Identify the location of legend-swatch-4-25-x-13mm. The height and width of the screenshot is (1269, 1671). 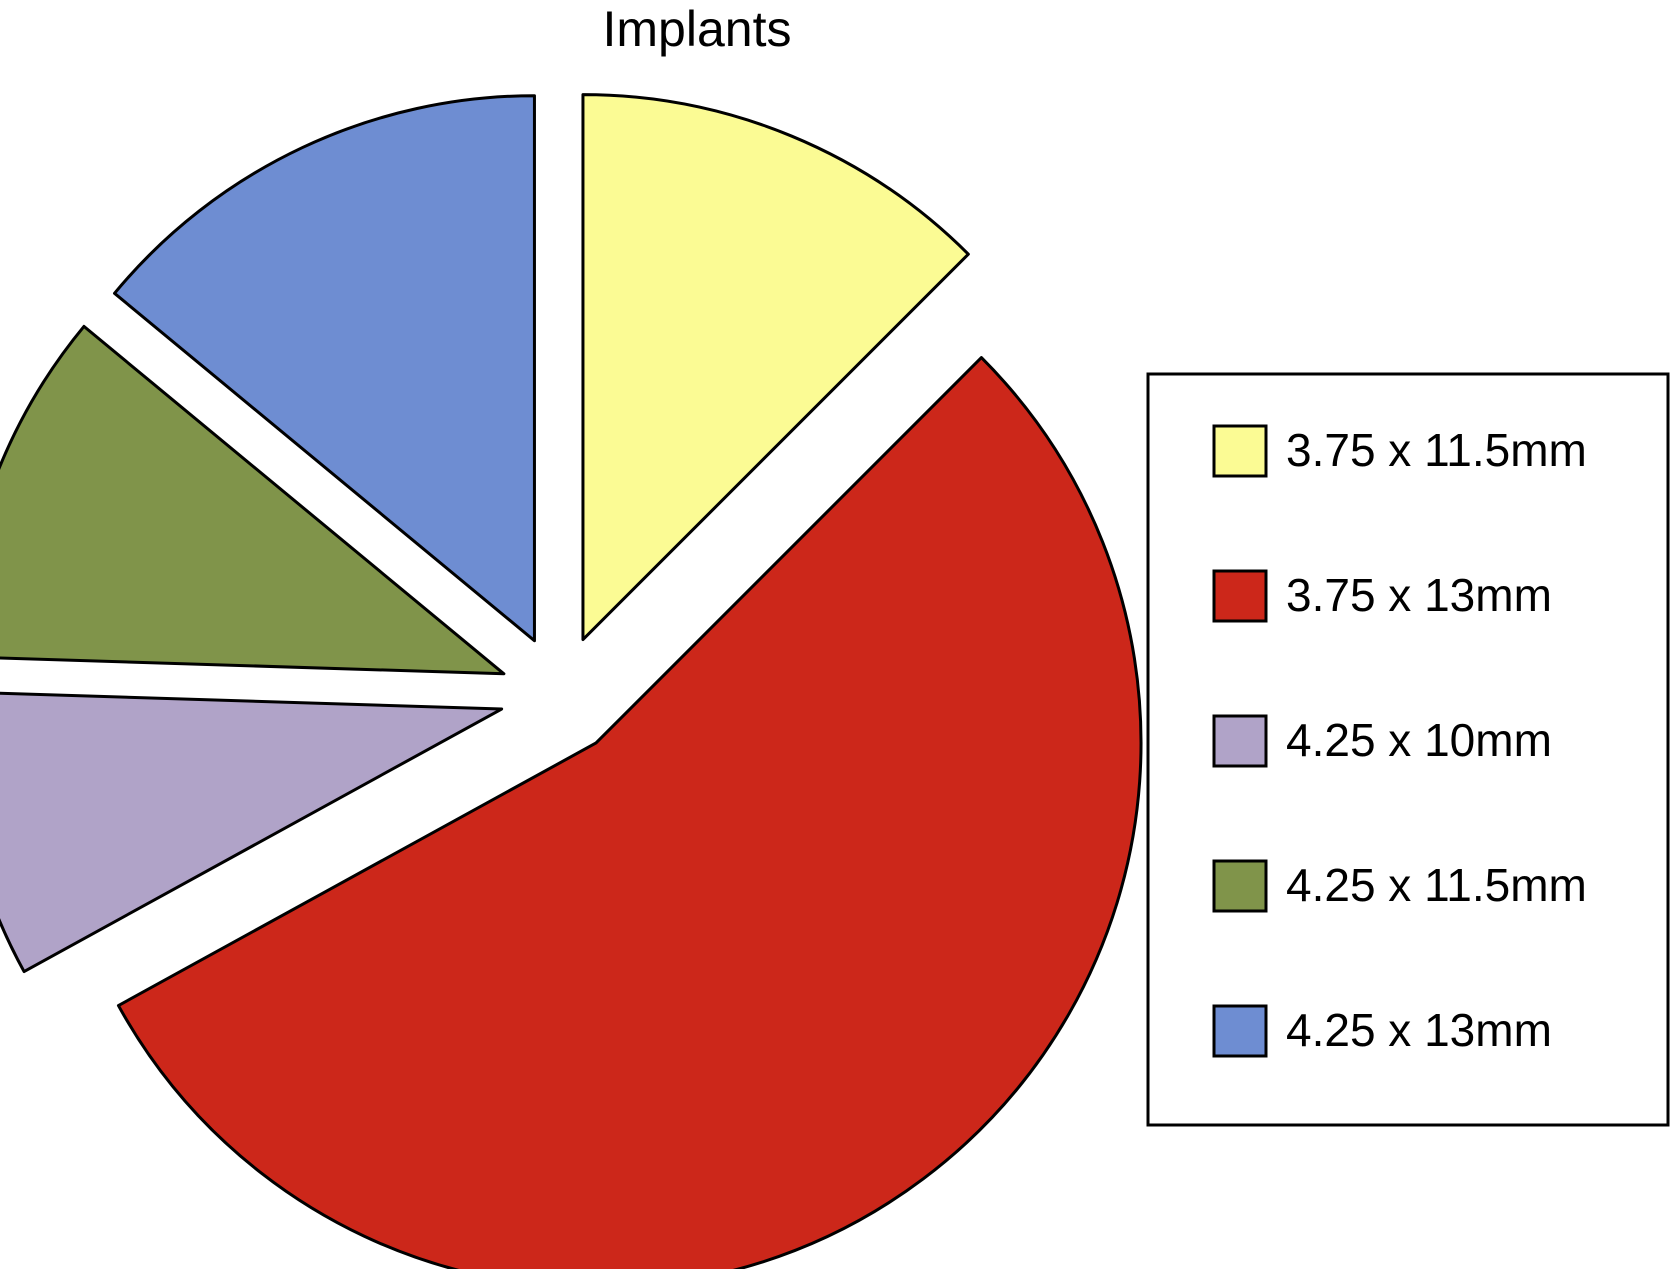
(1240, 1031).